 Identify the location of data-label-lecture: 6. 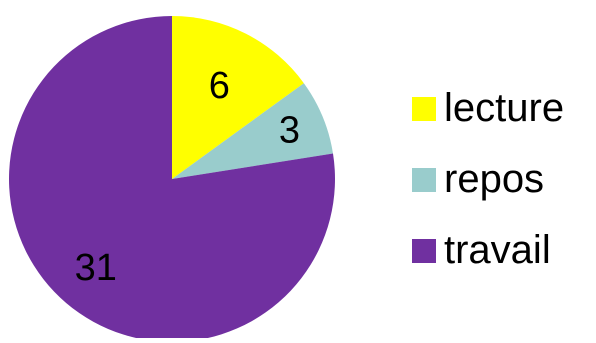
(219, 86).